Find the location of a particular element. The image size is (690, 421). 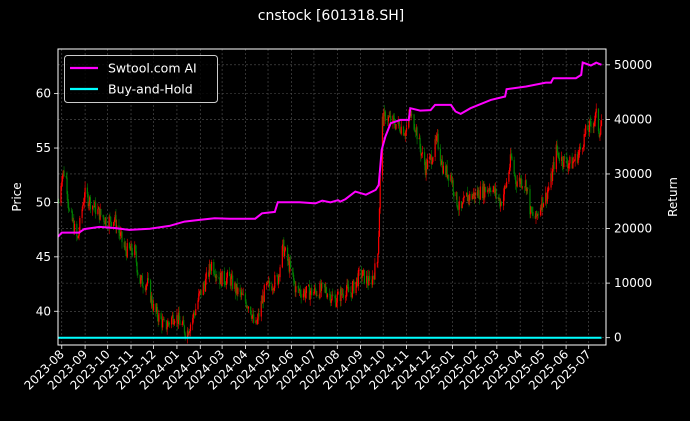

y-tick-label: 55 is located at coordinates (43, 148).